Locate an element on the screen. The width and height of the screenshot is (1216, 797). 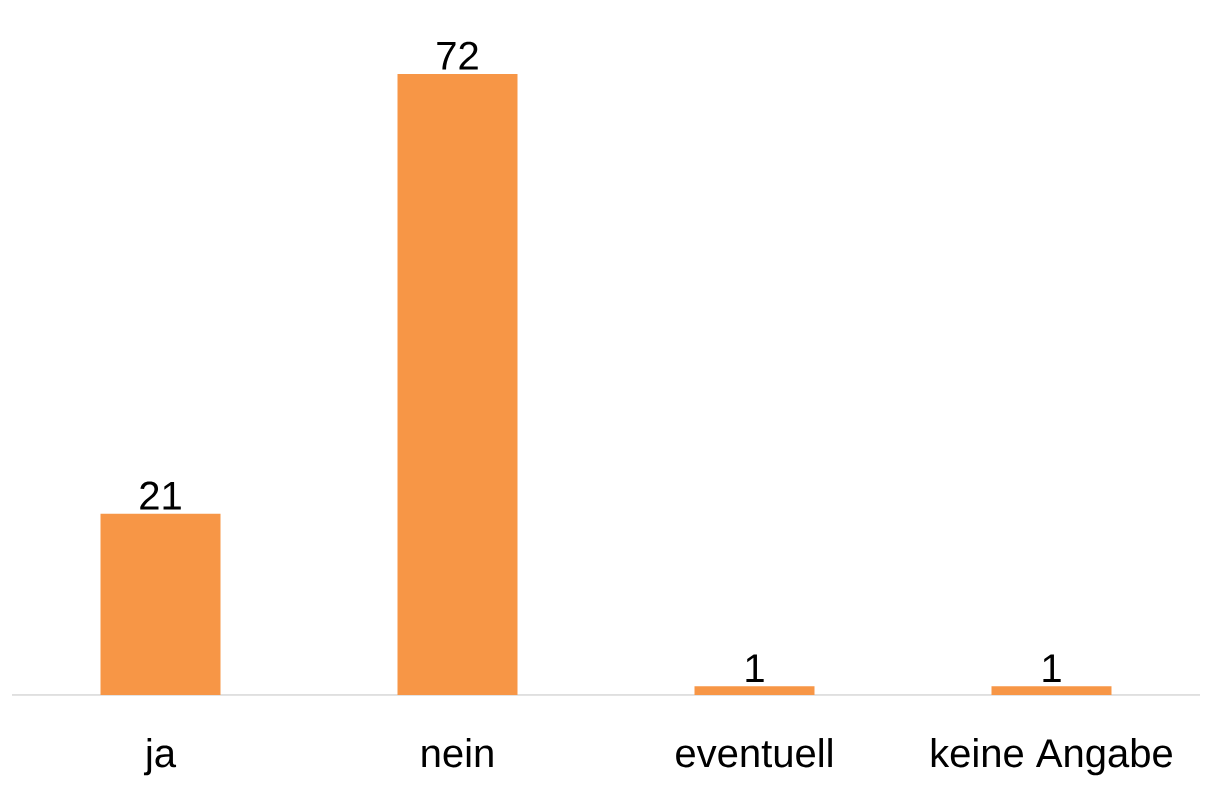
data-label: 72 is located at coordinates (457, 55).